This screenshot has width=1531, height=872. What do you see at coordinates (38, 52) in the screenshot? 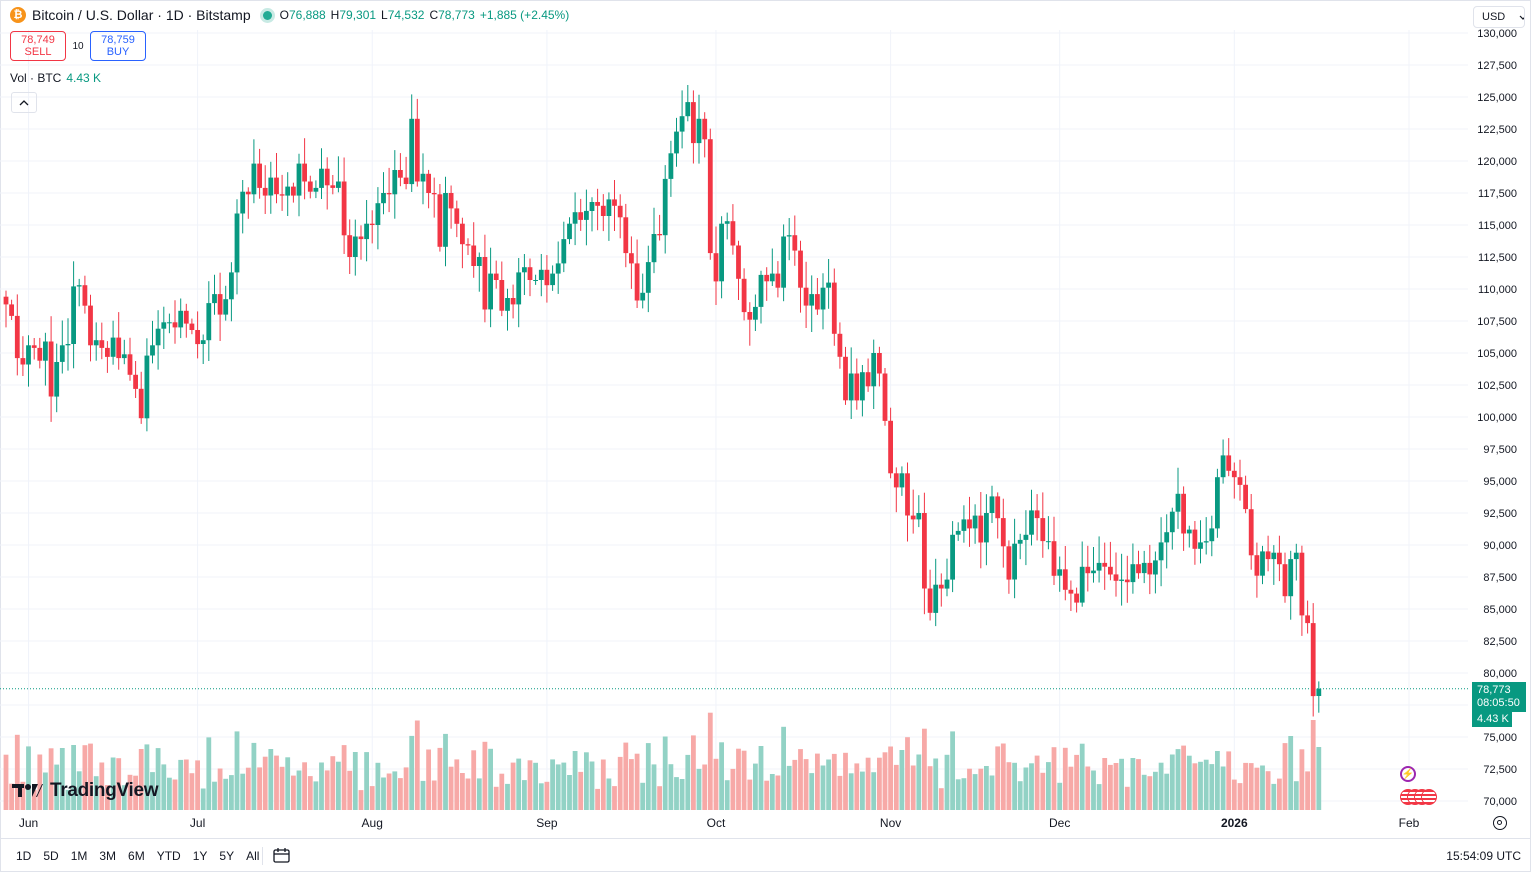
I see `sell-label: SELL` at bounding box center [38, 52].